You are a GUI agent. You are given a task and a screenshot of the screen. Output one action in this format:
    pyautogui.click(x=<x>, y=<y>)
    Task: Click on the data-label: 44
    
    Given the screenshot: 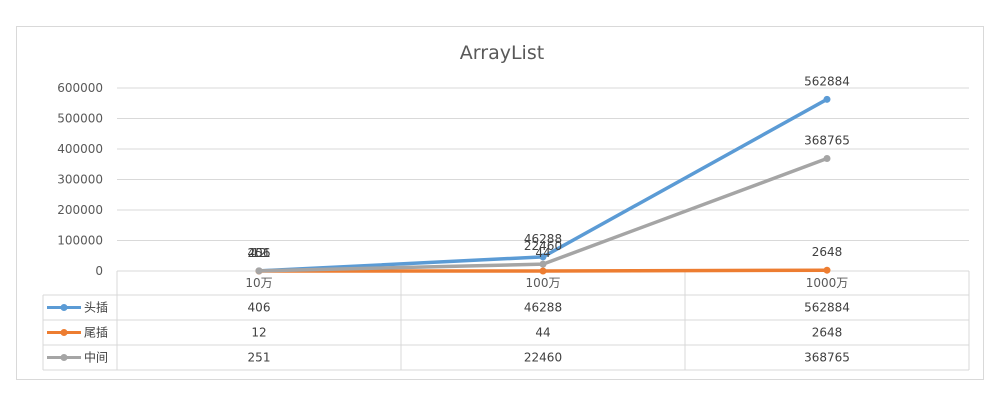 What is the action you would take?
    pyautogui.click(x=542, y=253)
    